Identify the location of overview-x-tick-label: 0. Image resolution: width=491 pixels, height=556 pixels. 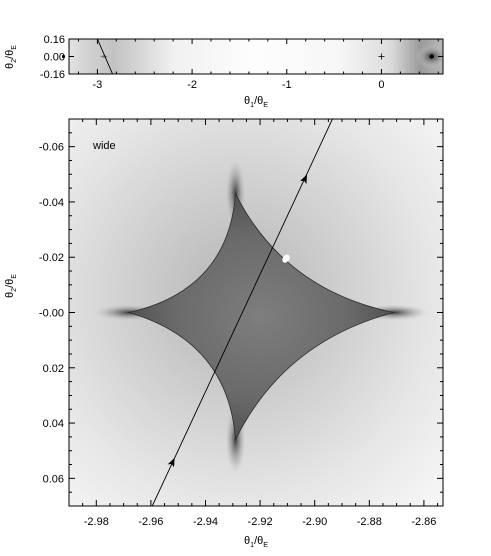
(381, 85).